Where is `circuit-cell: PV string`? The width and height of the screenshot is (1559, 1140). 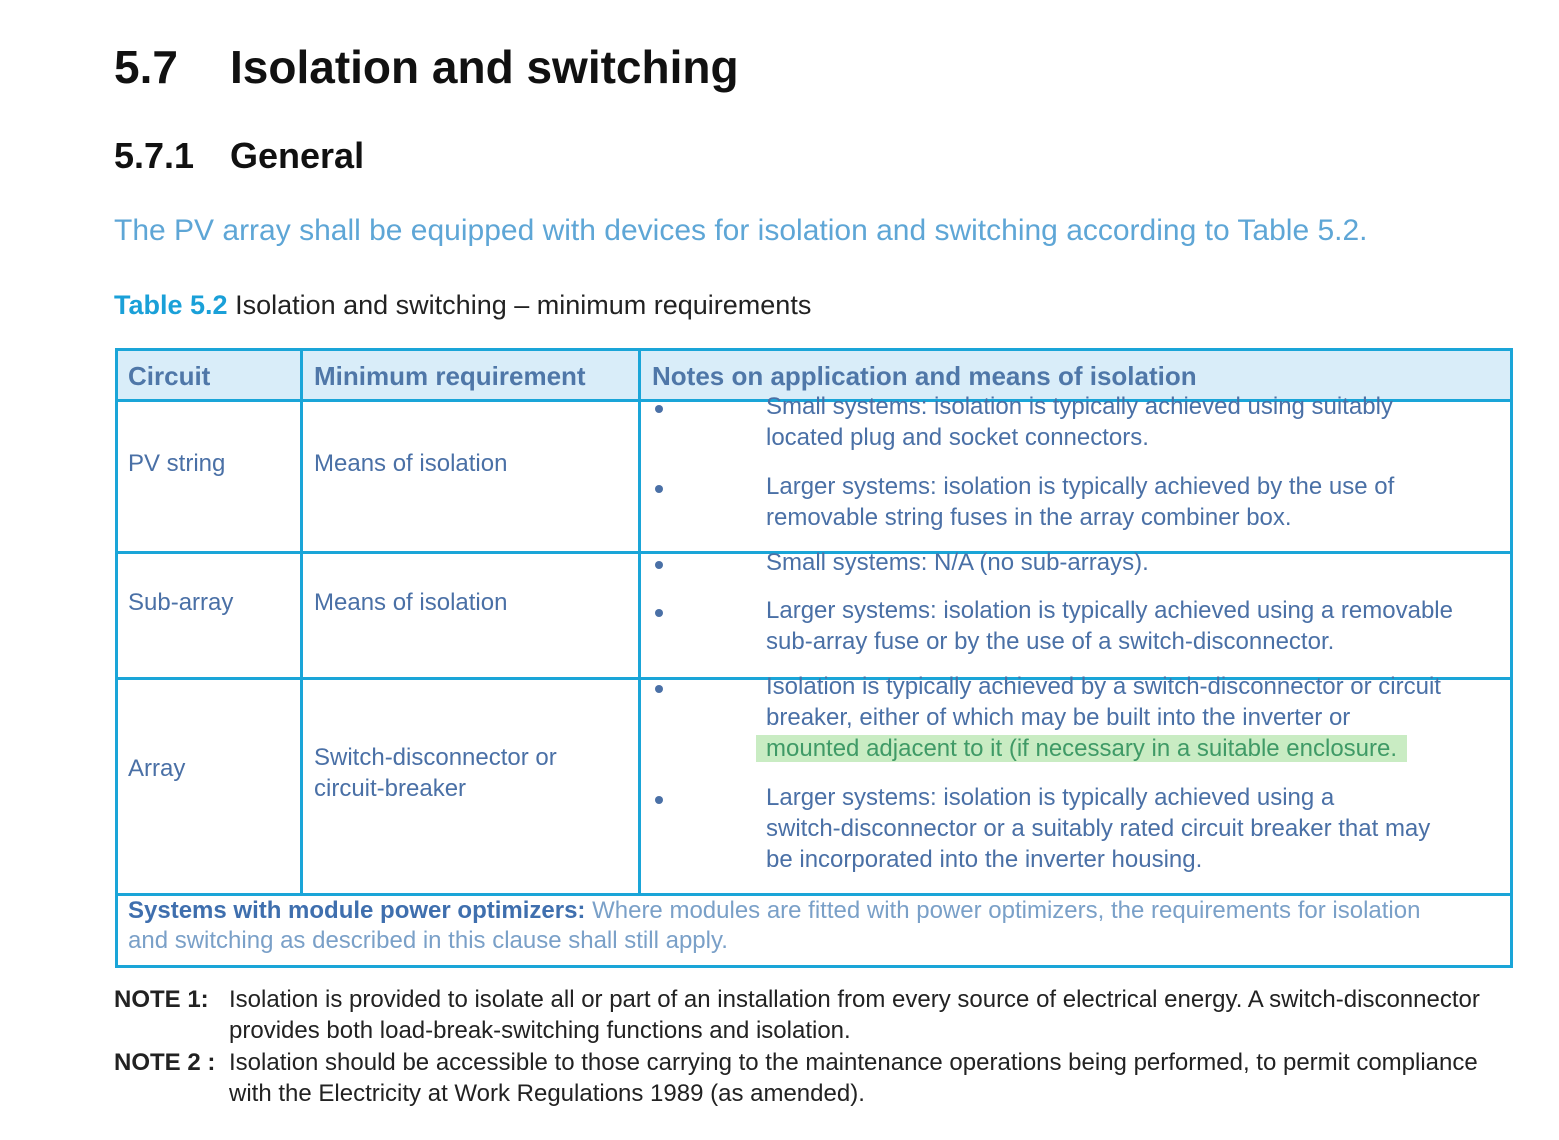 circuit-cell: PV string is located at coordinates (177, 463).